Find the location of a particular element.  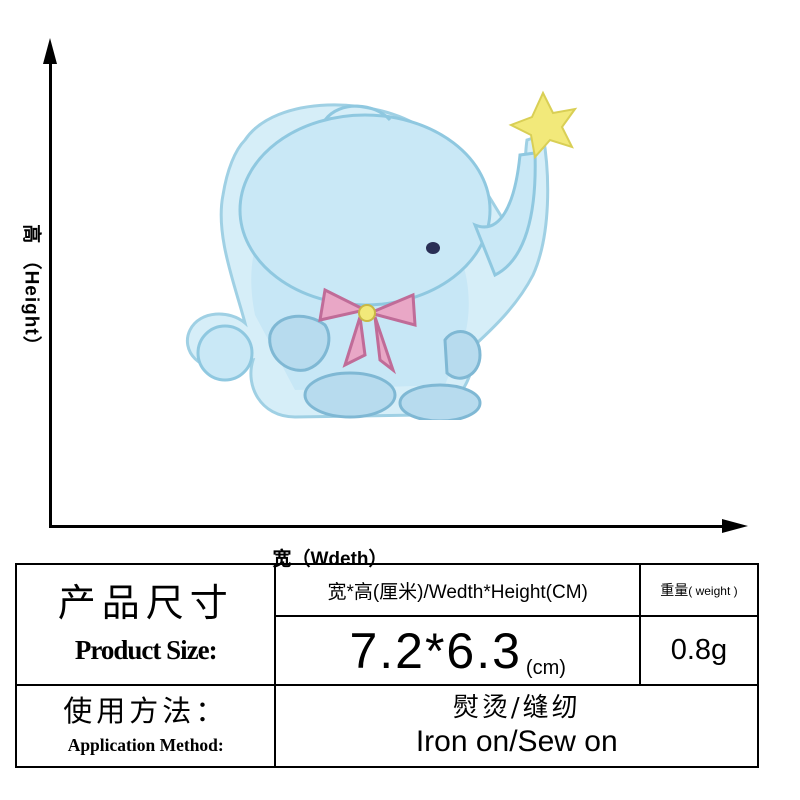

product-size-label-en: Product Size: is located at coordinates (146, 649).